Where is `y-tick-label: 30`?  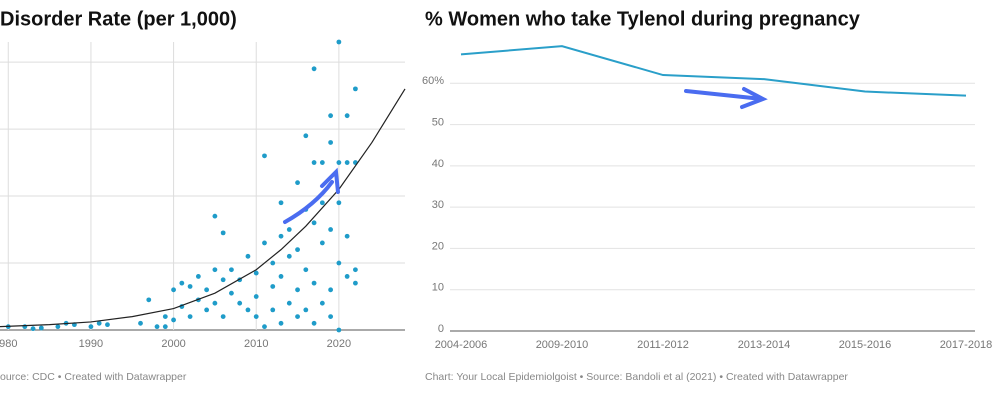 y-tick-label: 30 is located at coordinates (438, 205).